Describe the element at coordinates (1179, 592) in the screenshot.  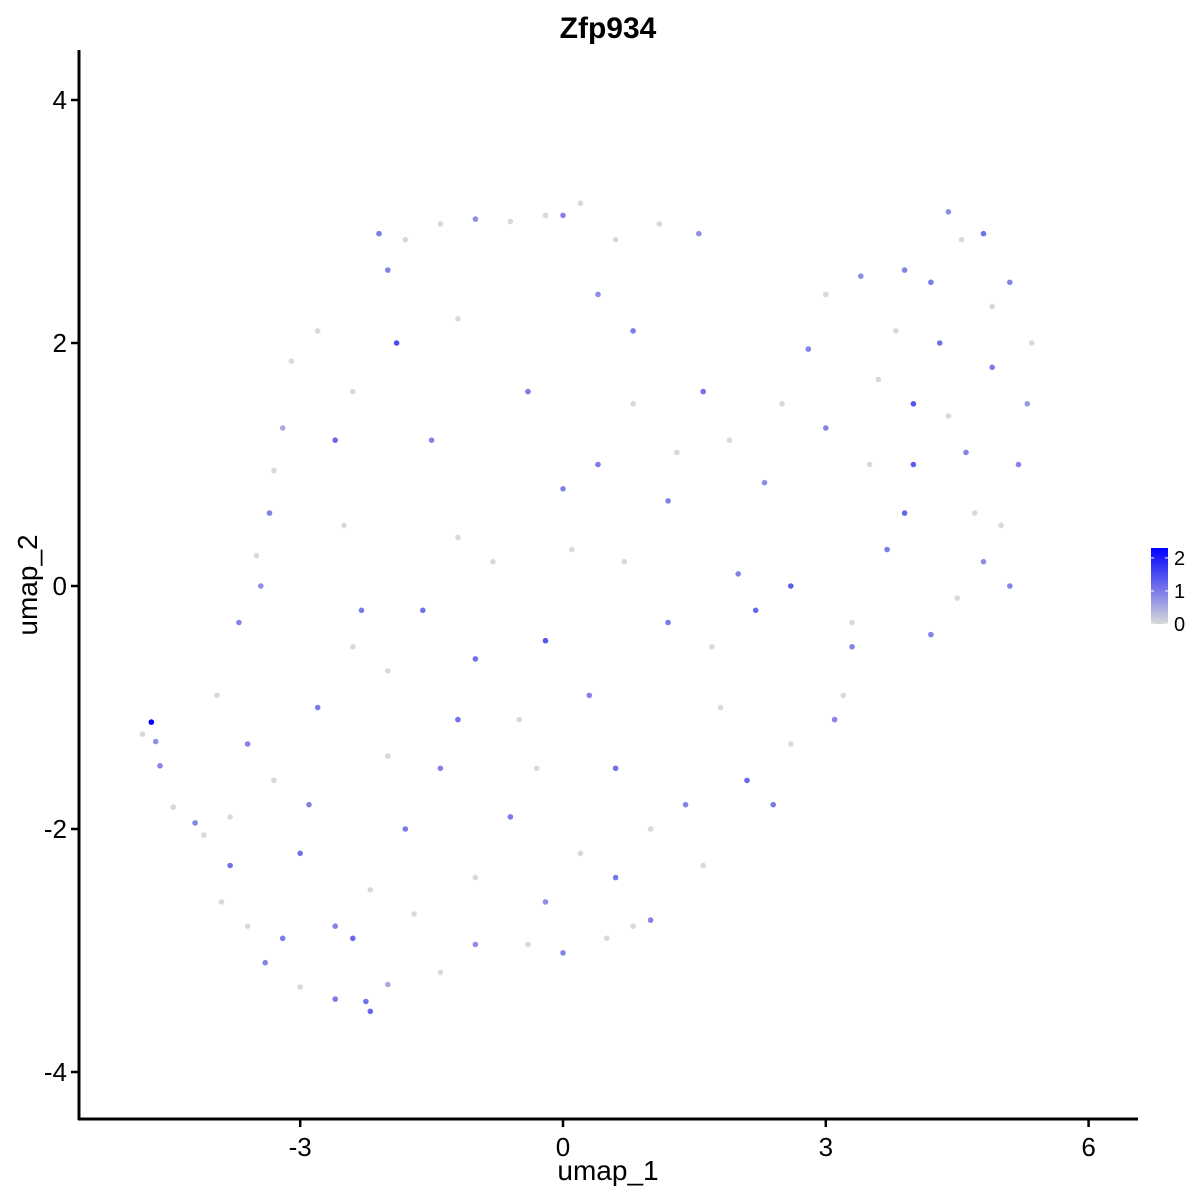
I see `colorbar-tick-label: 1` at that location.